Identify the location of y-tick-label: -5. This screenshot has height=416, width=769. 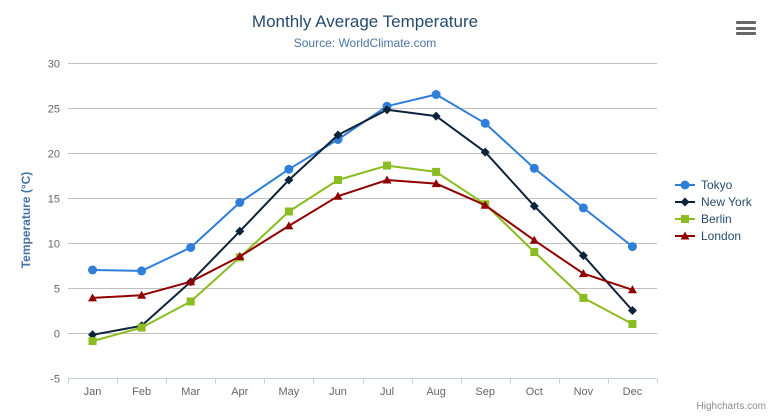
(55, 380).